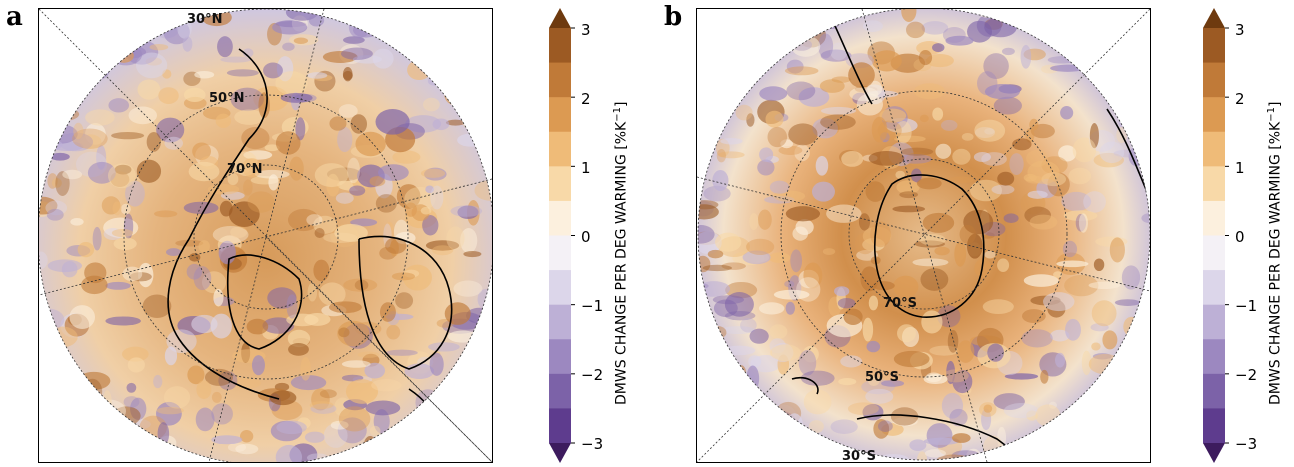 This screenshot has width=1294, height=467. Describe the element at coordinates (1246, 444) in the screenshot. I see `colorbar-b-tick: −3` at that location.